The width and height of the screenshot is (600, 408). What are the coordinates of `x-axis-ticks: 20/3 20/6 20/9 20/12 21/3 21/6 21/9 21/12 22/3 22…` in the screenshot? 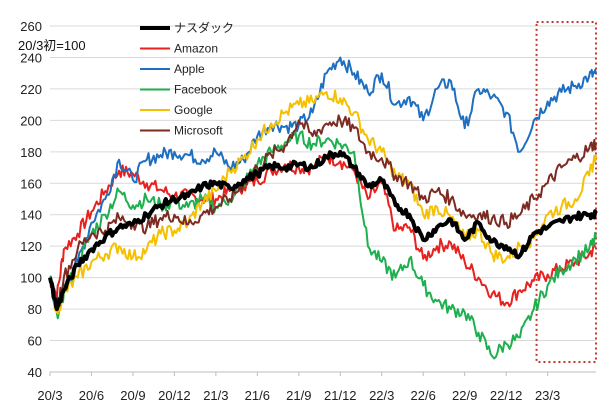 It's located at (298, 387).